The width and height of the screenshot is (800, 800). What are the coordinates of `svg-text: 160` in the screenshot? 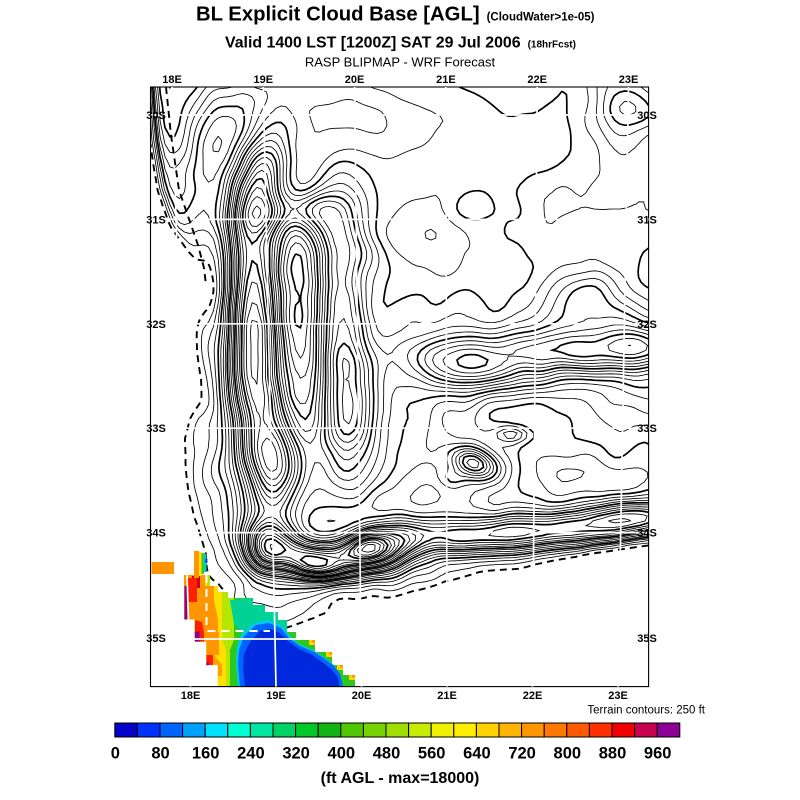 It's located at (206, 754).